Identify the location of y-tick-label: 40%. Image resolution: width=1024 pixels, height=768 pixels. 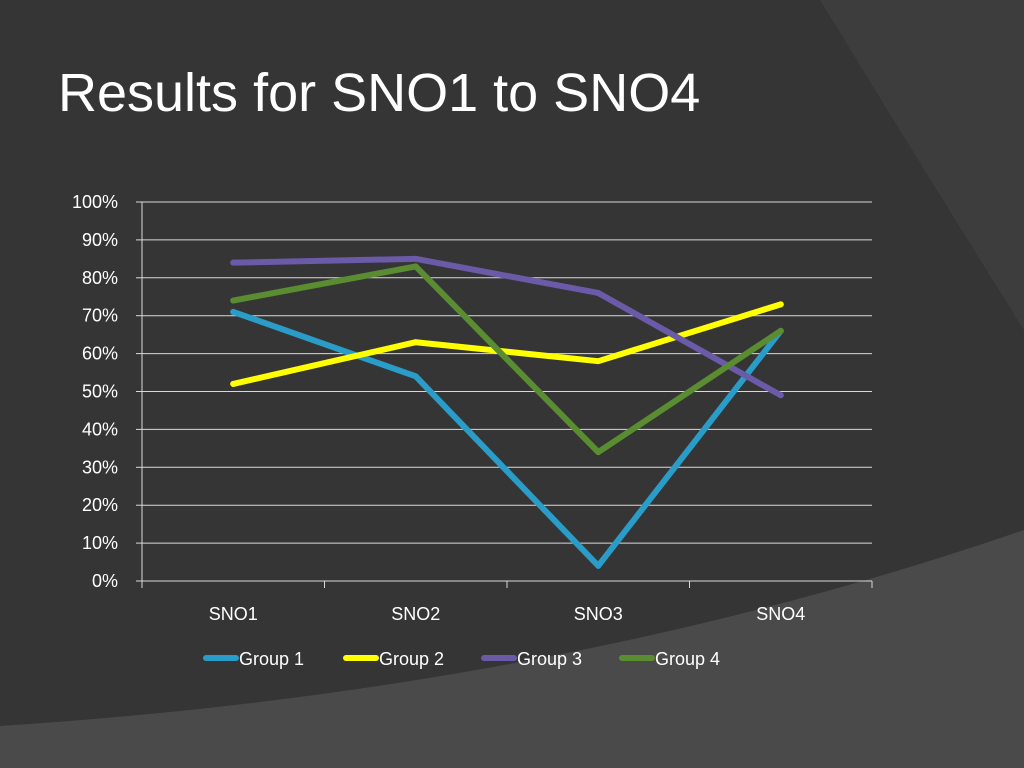
(100, 429).